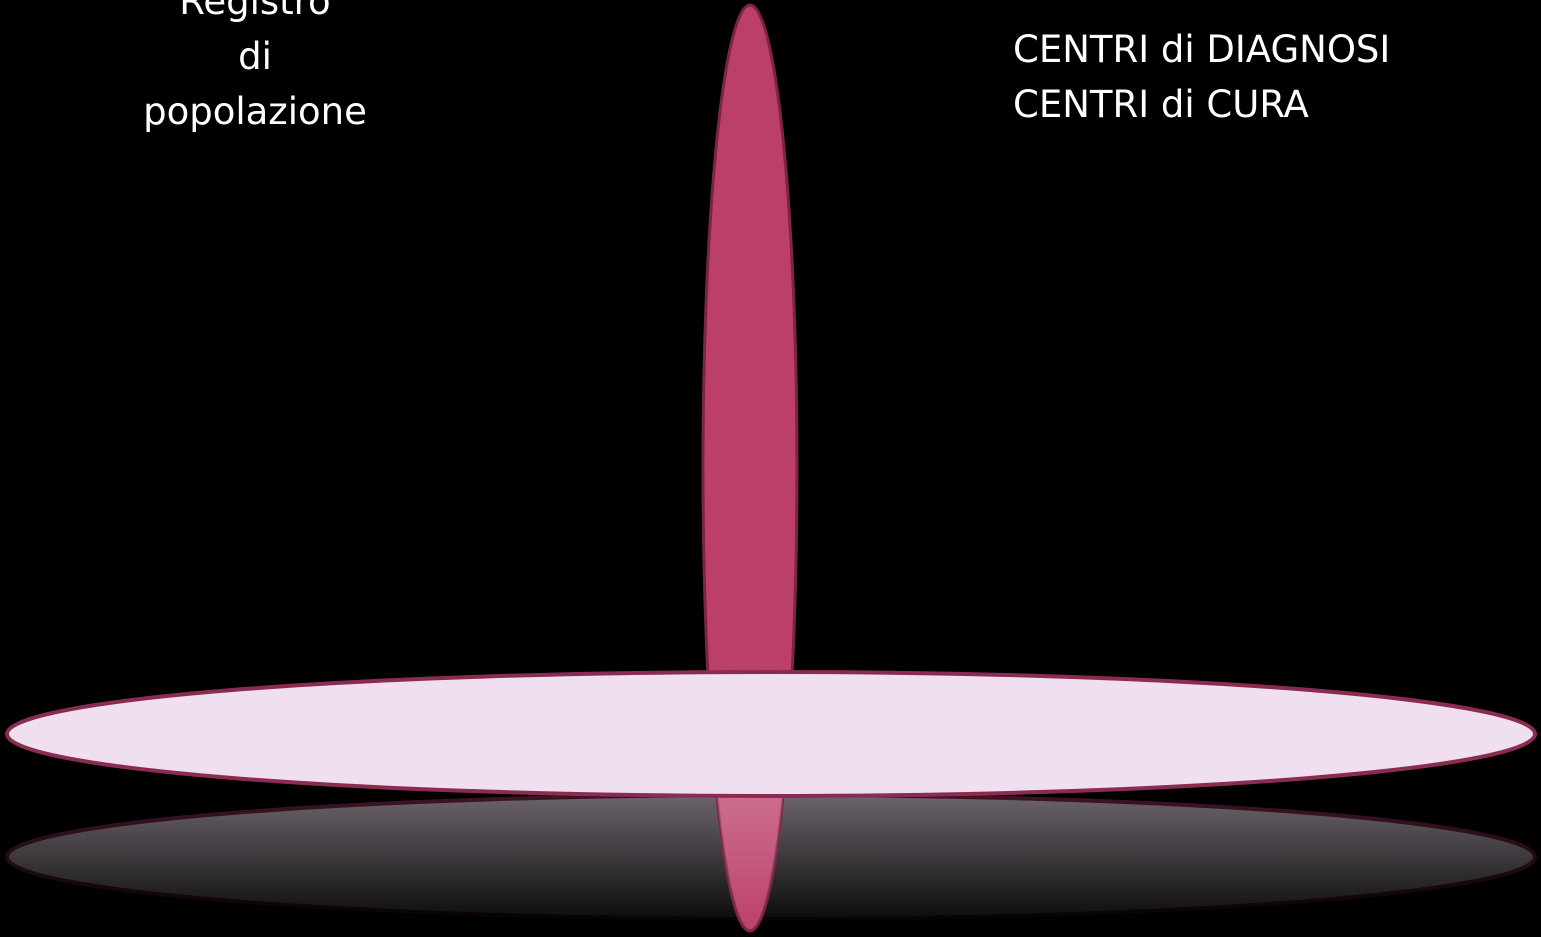 The width and height of the screenshot is (1541, 937). Describe the element at coordinates (1201, 77) in the screenshot. I see `centers-label: CENTRI di DIAGNOSI CENTRI di CURA` at that location.